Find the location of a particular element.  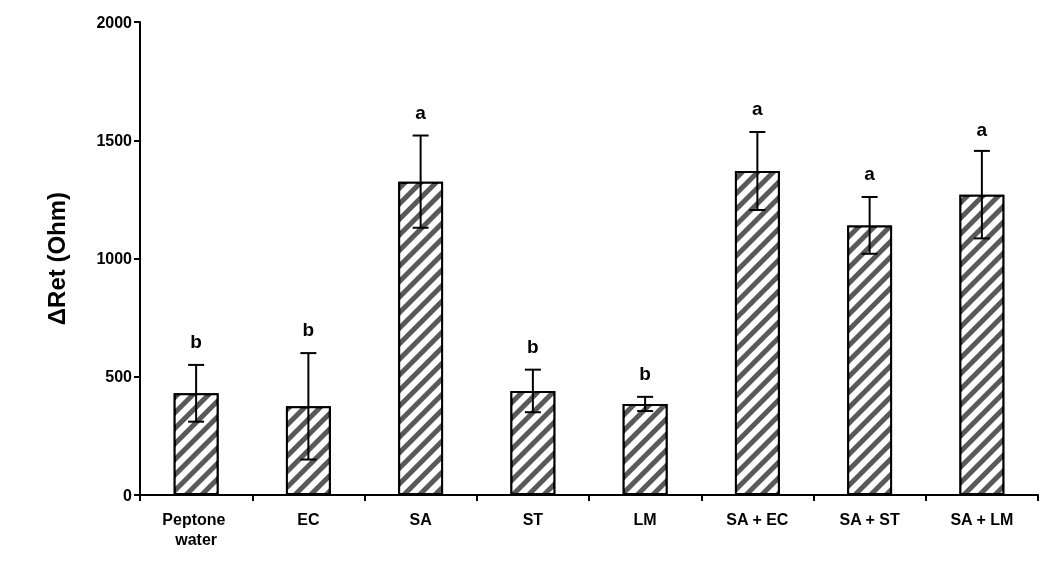

y-tick-label: 1500 is located at coordinates (114, 140).